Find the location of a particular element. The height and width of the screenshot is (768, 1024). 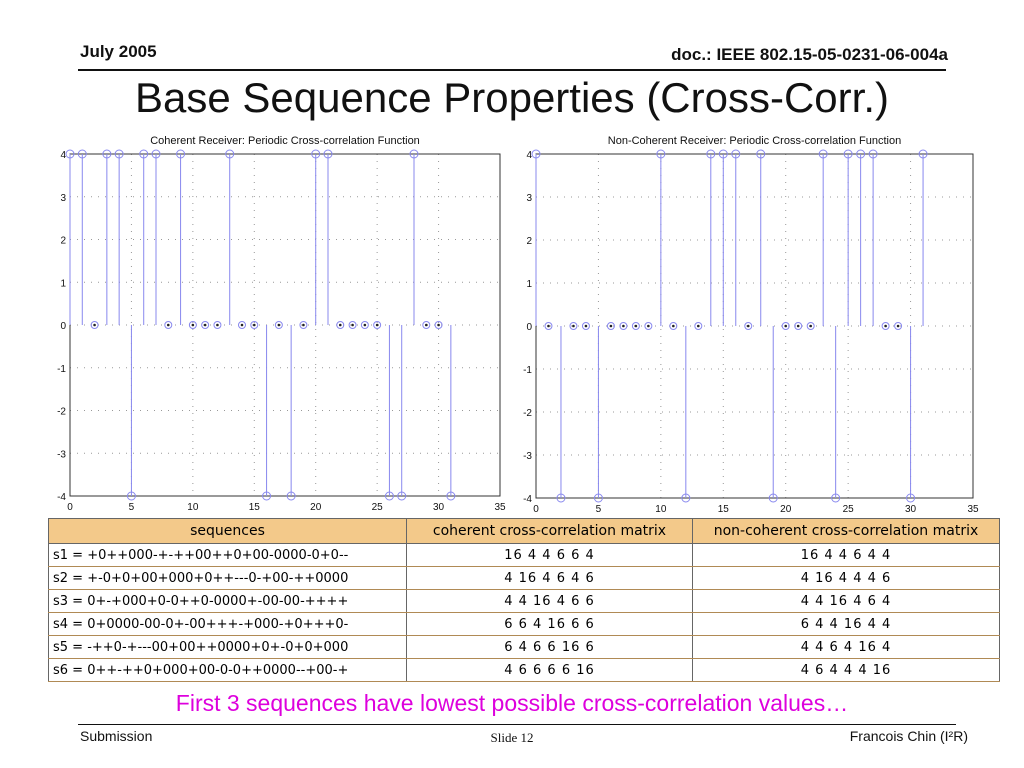

y-tick-label: -1 is located at coordinates (527, 370).